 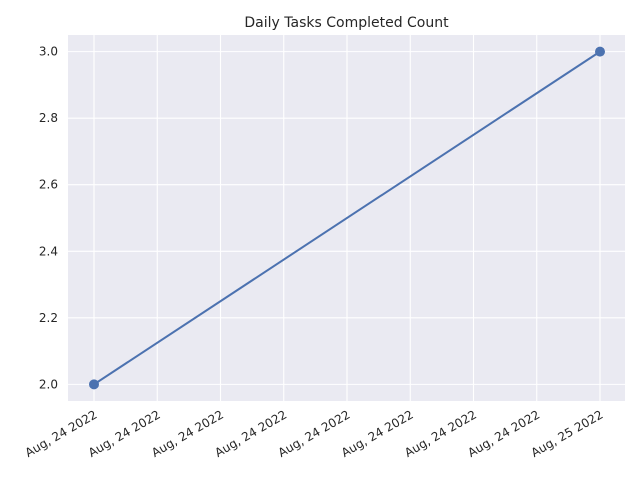 What do you see at coordinates (567, 433) in the screenshot?
I see `x-tick-label: Aug, 25 2022` at bounding box center [567, 433].